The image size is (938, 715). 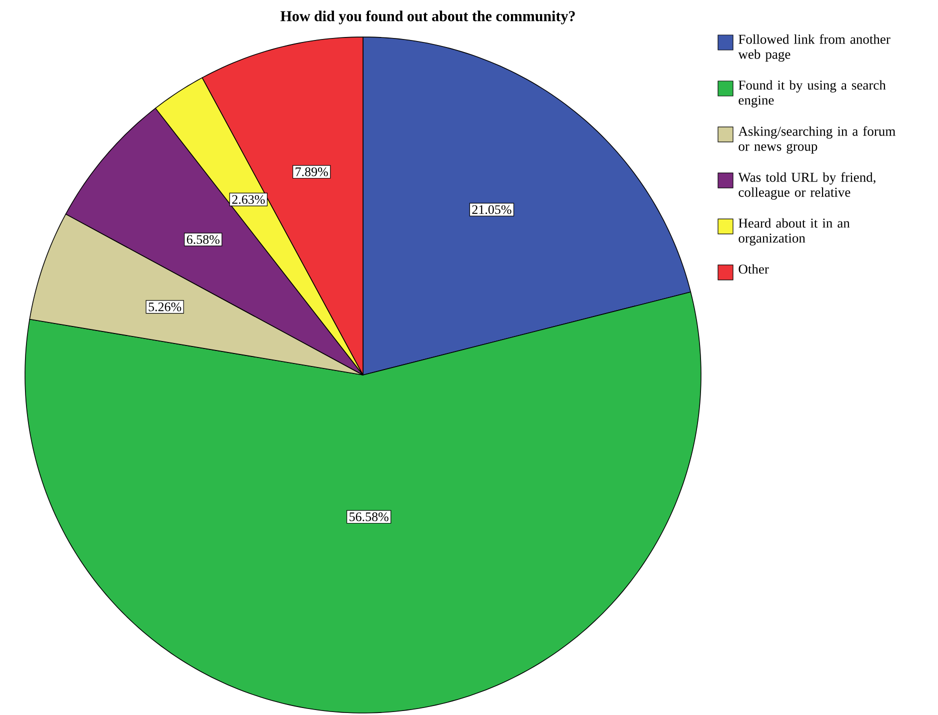 What do you see at coordinates (794, 232) in the screenshot?
I see `legend-label: Heard about it in an organization` at bounding box center [794, 232].